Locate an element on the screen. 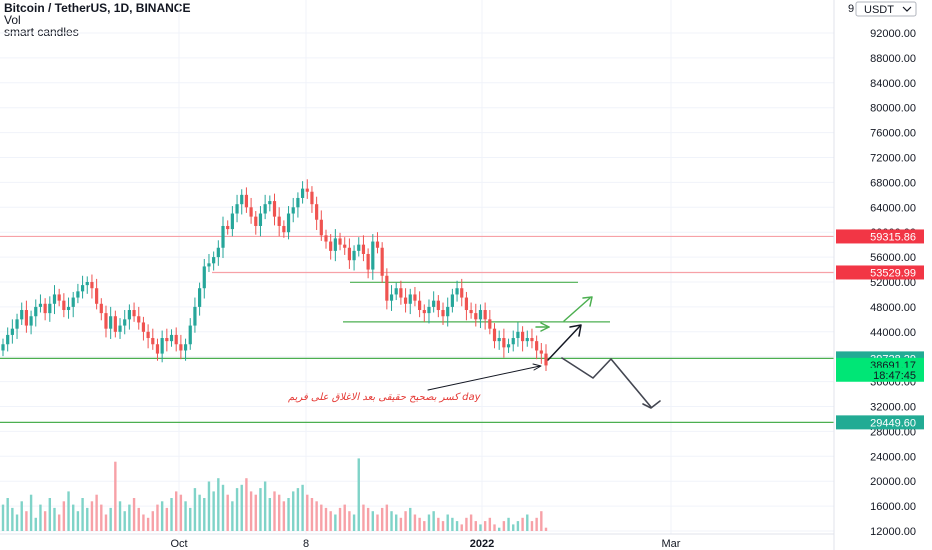  y-tick-label: 32000.00 is located at coordinates (893, 408).